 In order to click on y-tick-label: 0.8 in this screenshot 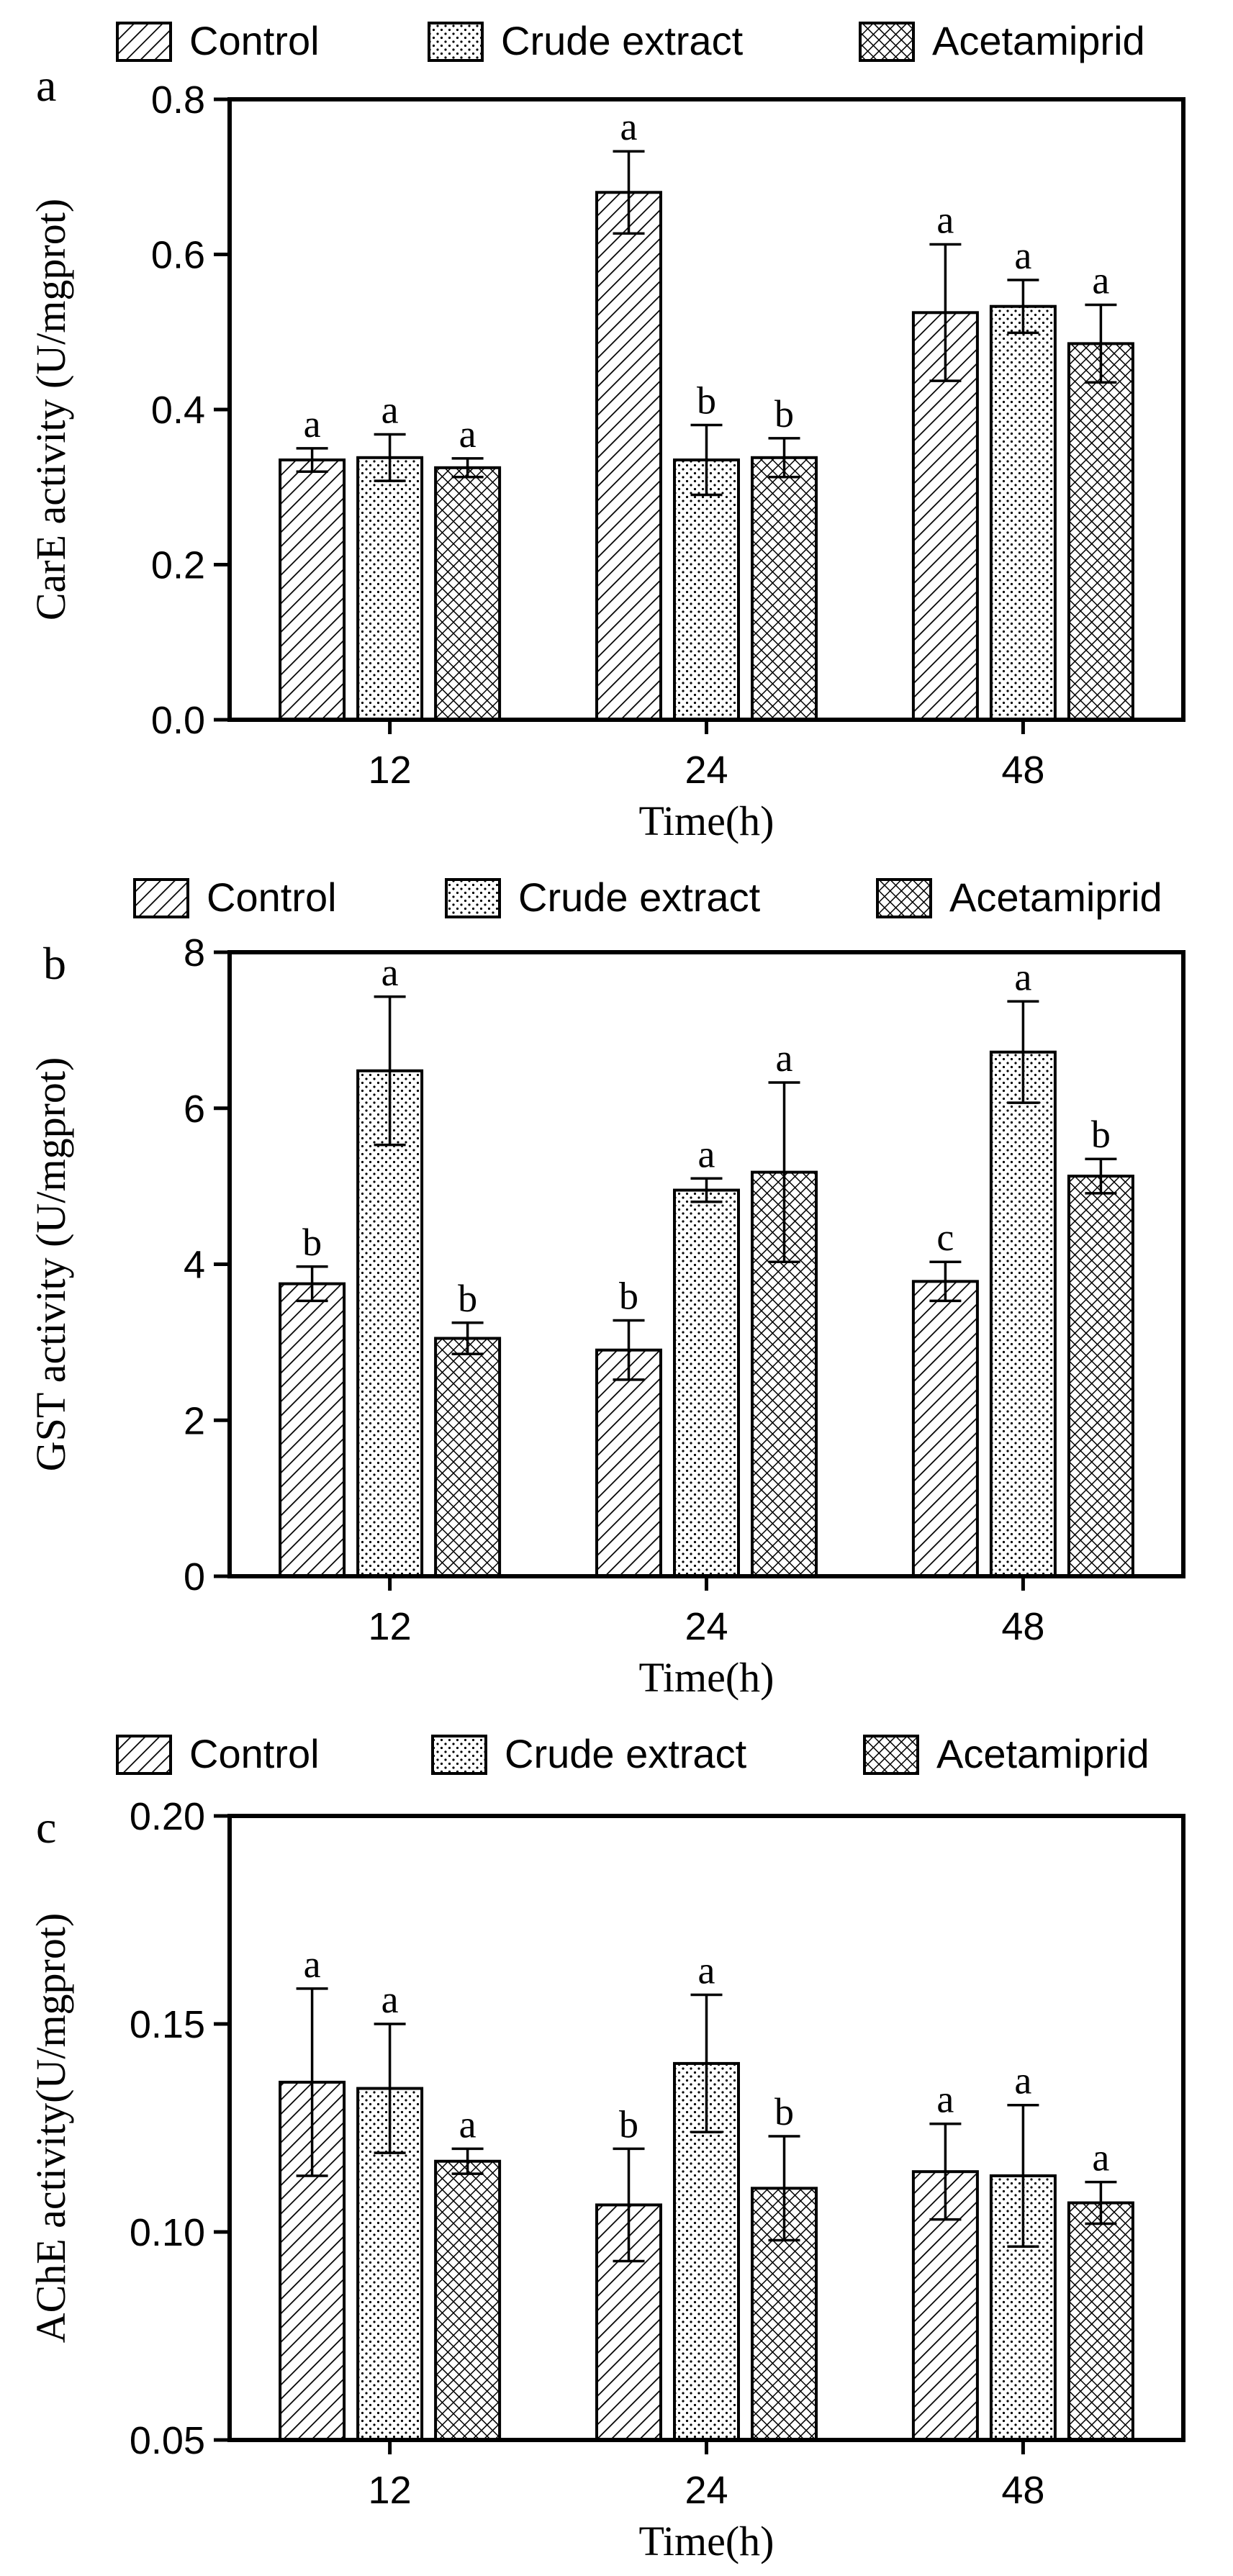, I will do `click(178, 100)`.